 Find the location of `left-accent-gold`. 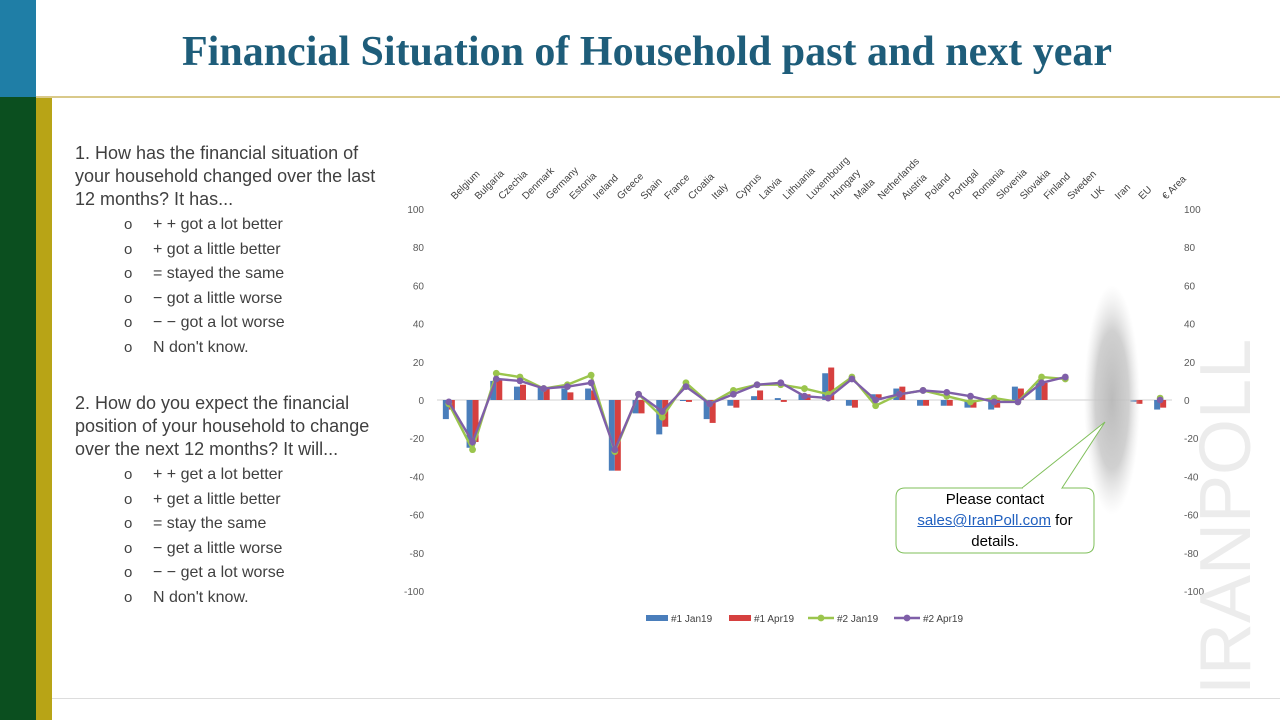

left-accent-gold is located at coordinates (44, 408).